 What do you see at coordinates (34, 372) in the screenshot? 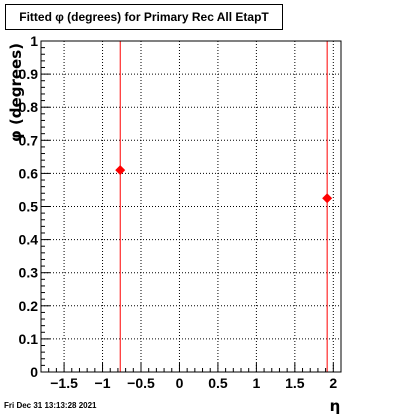
I see `y-tick-label: 0` at bounding box center [34, 372].